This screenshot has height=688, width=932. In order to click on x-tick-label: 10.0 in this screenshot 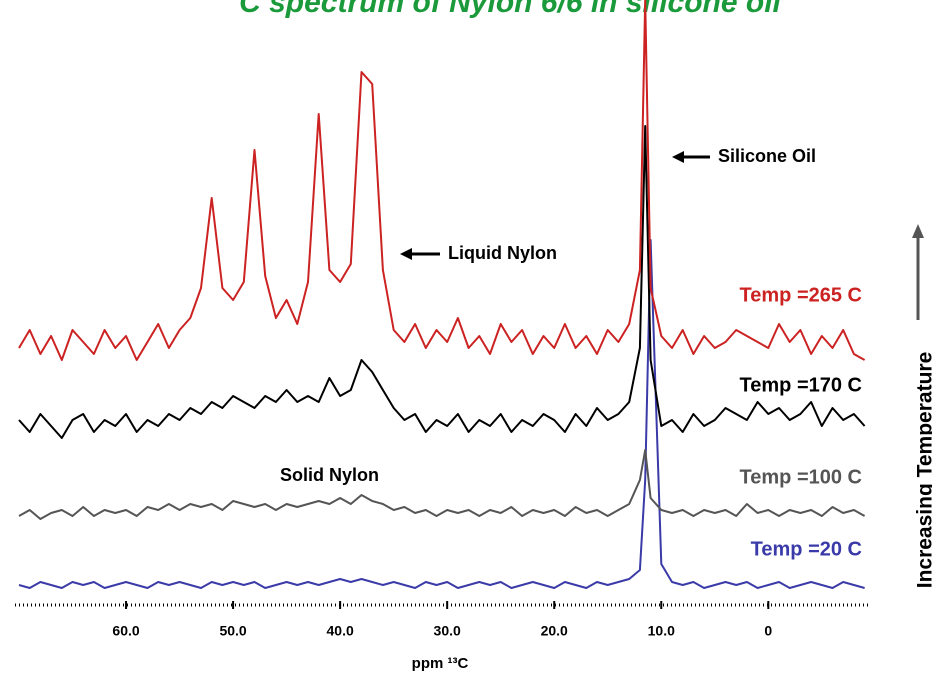, I will do `click(661, 631)`.